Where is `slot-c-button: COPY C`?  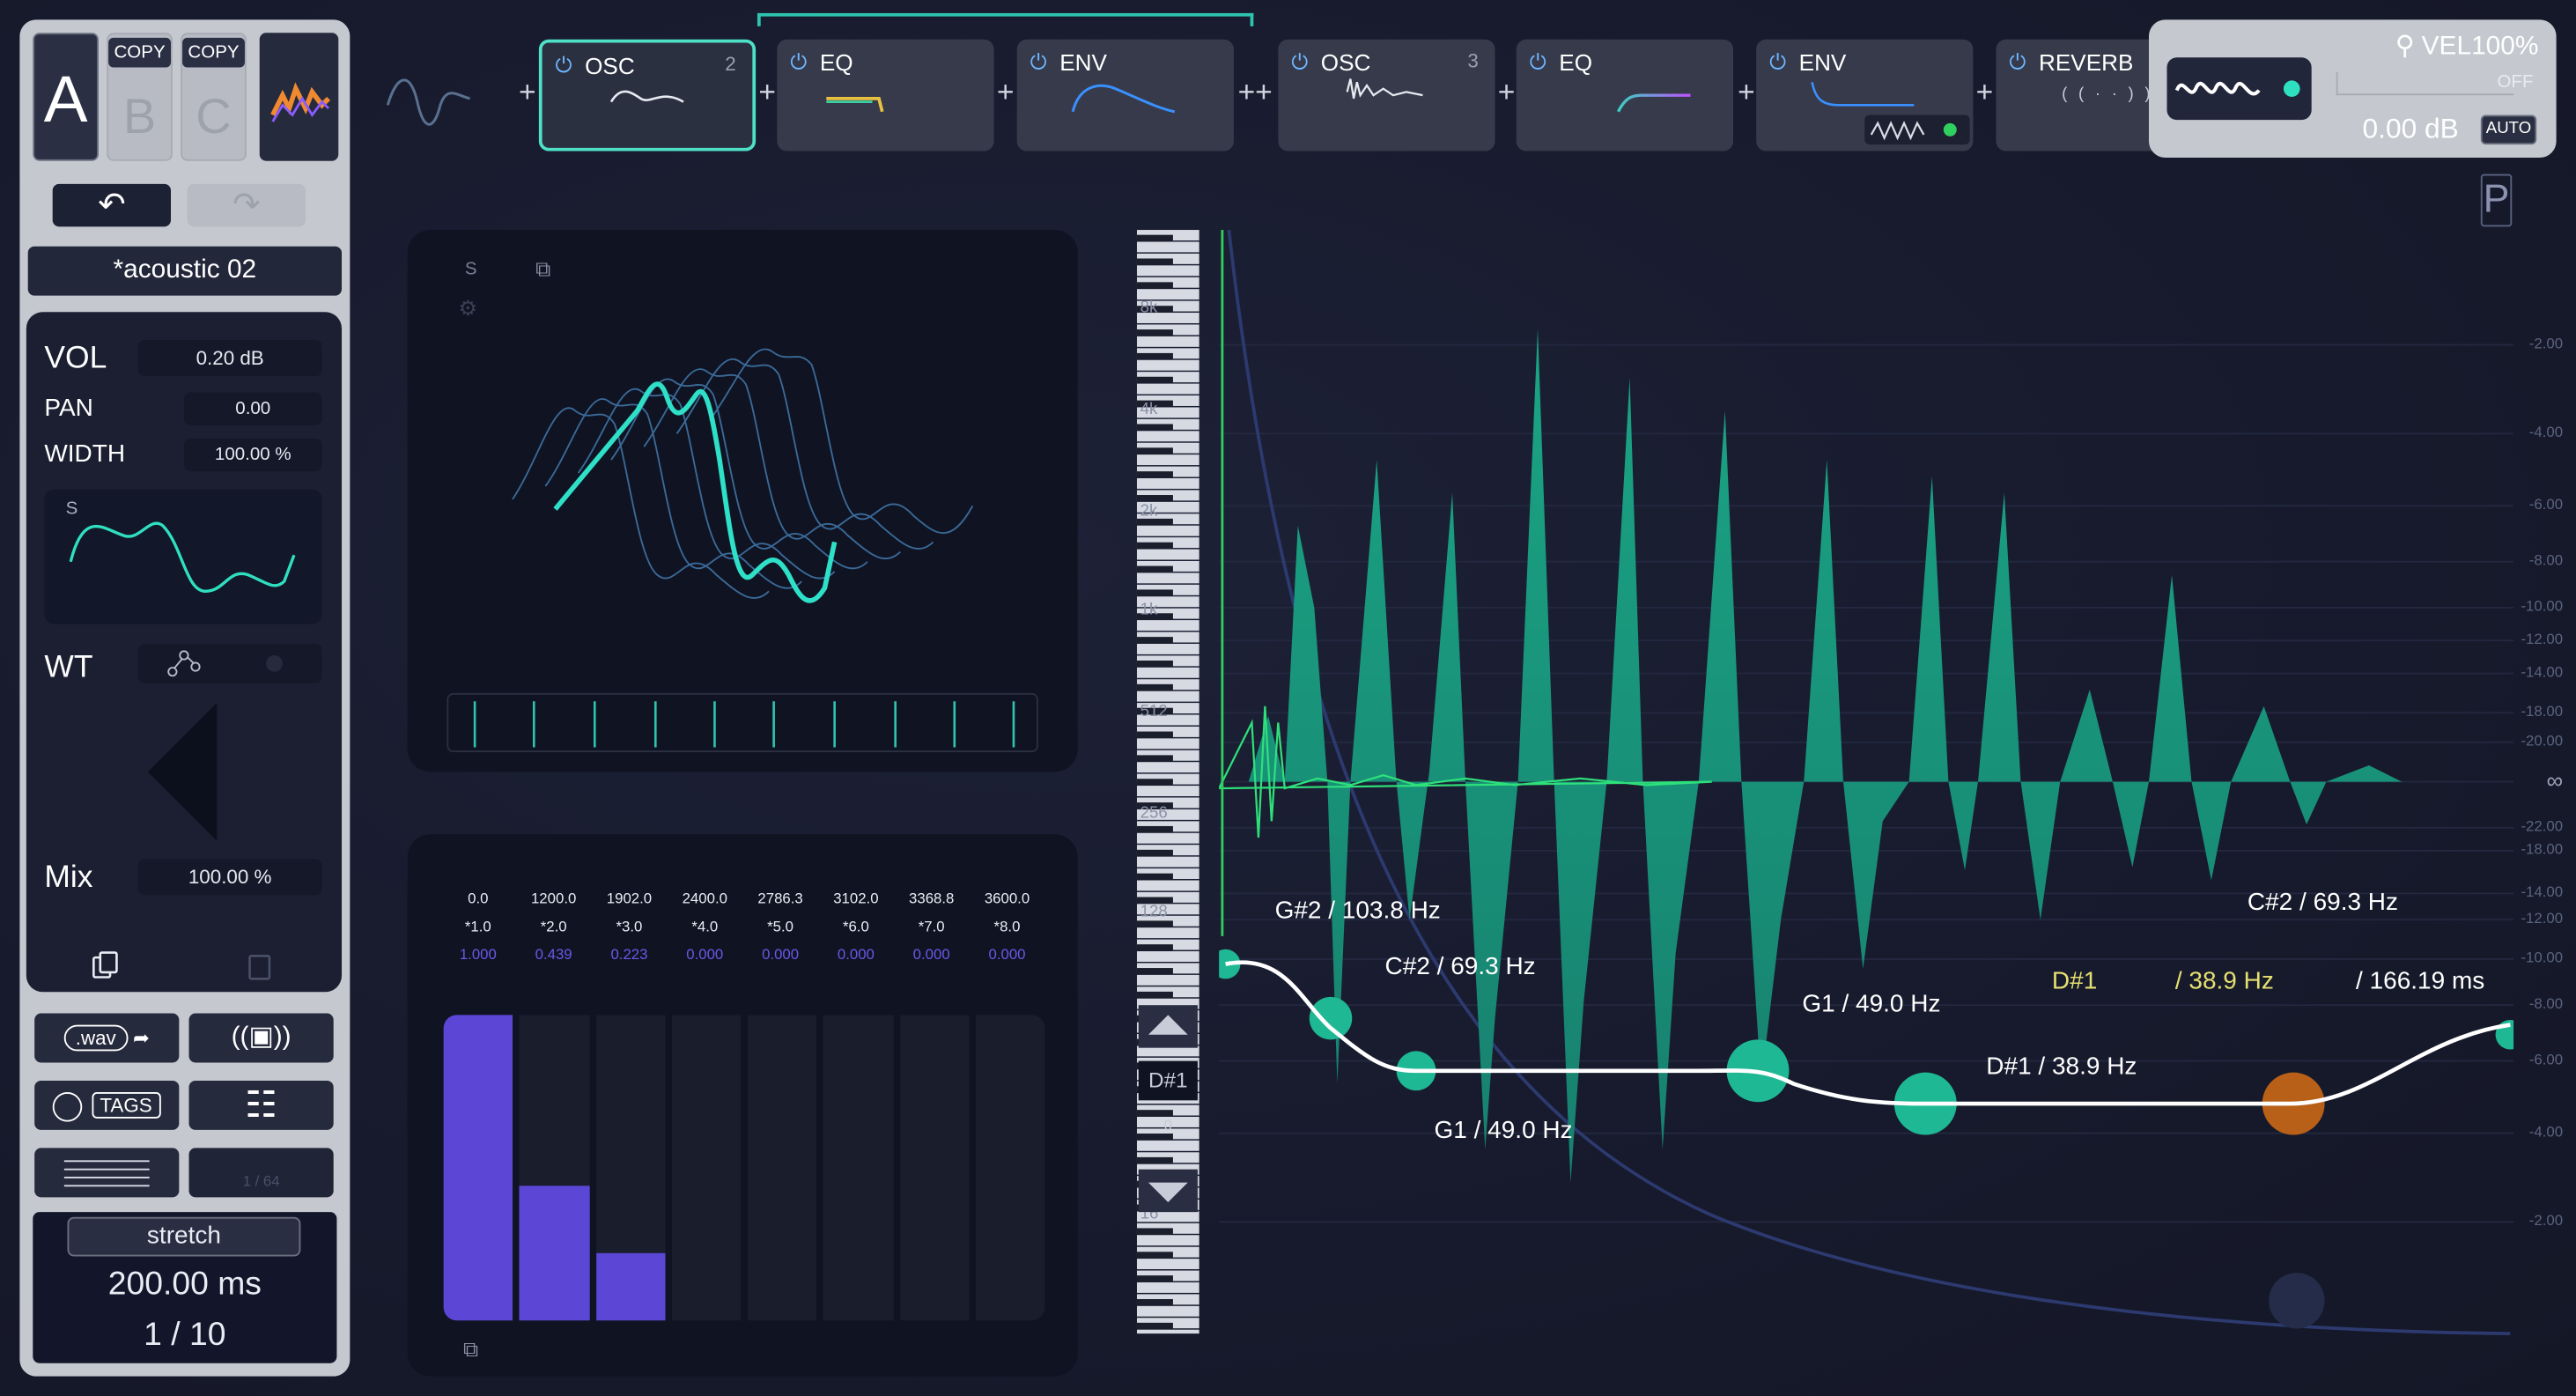
slot-c-button: COPY C is located at coordinates (214, 97).